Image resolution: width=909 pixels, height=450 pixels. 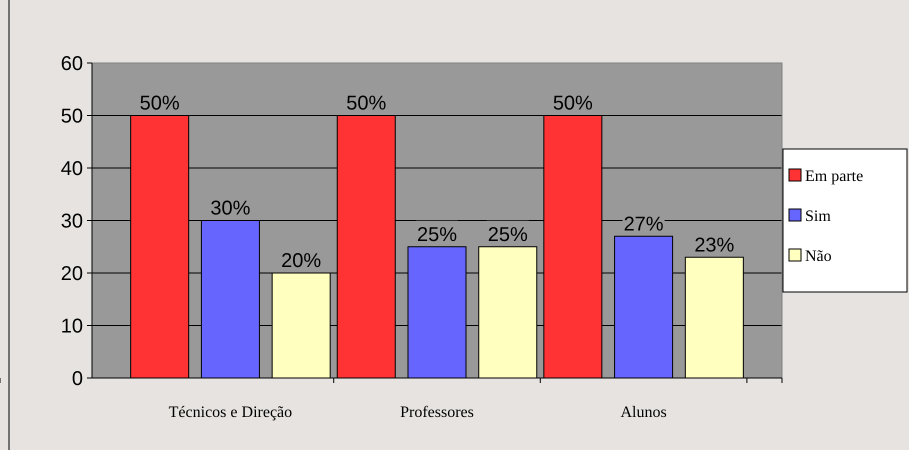 I want to click on legend-label: Não, so click(x=818, y=256).